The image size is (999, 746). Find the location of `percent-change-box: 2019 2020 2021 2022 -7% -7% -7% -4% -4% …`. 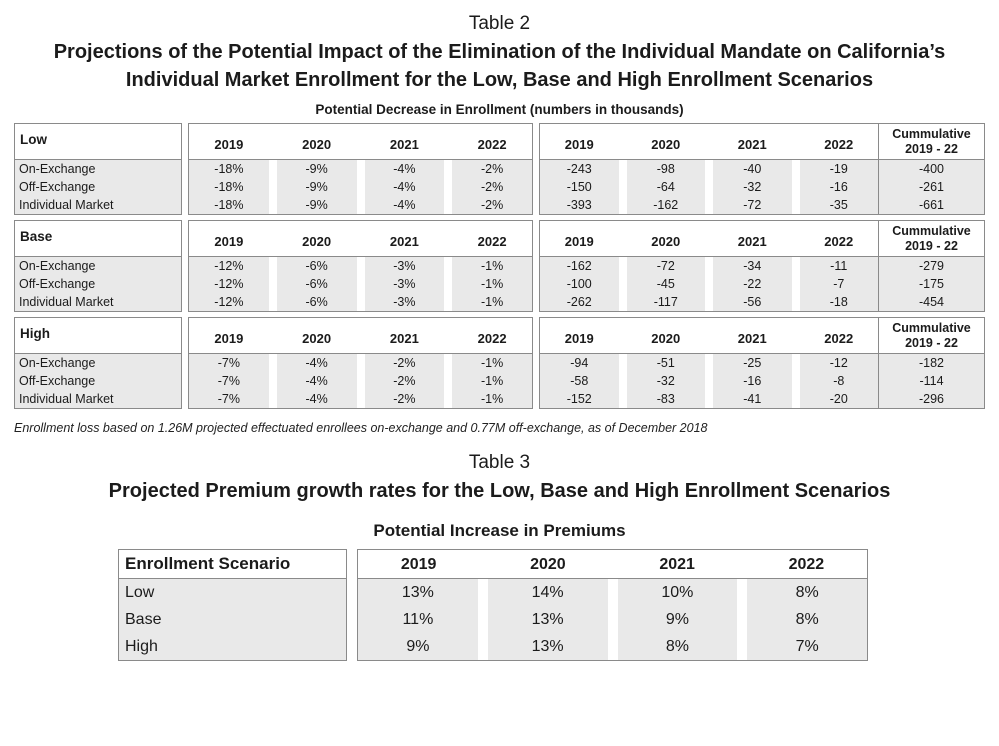

percent-change-box: 2019 2020 2021 2022 -7% -7% -7% -4% -4% … is located at coordinates (360, 363).